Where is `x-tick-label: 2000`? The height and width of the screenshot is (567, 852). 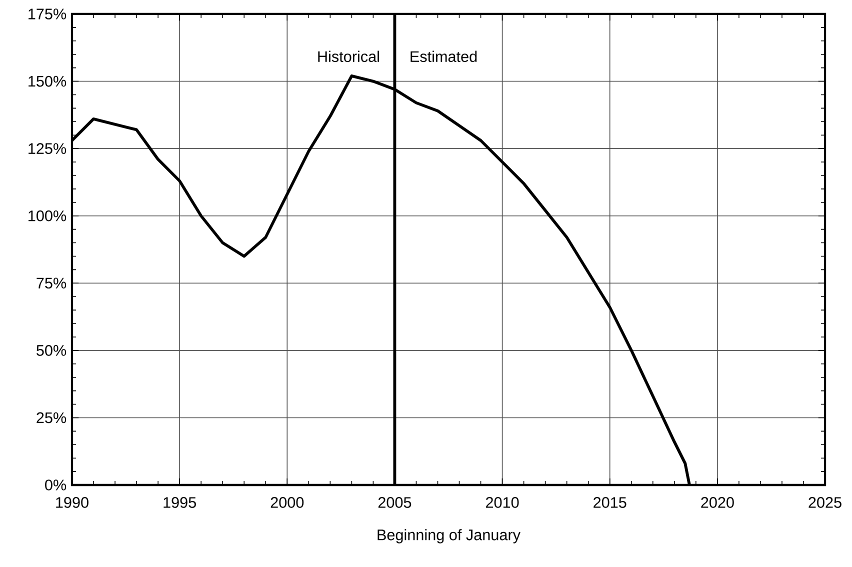 x-tick-label: 2000 is located at coordinates (287, 502).